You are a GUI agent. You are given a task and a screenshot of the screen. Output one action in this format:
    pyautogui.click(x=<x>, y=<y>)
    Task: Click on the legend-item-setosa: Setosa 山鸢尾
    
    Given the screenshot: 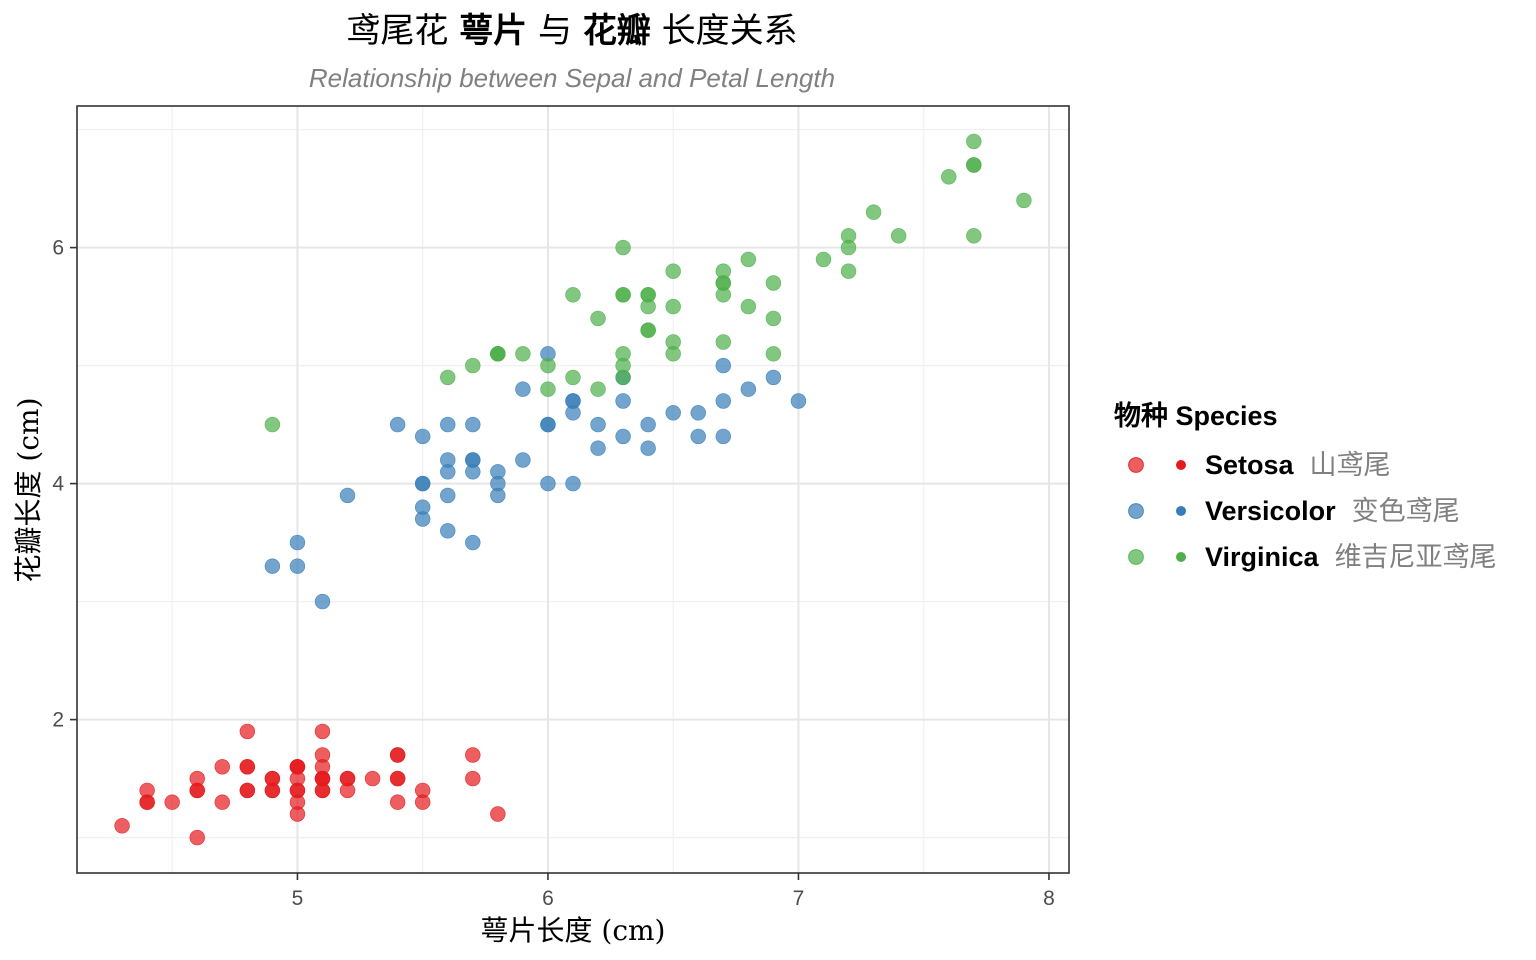 What is the action you would take?
    pyautogui.click(x=1259, y=465)
    